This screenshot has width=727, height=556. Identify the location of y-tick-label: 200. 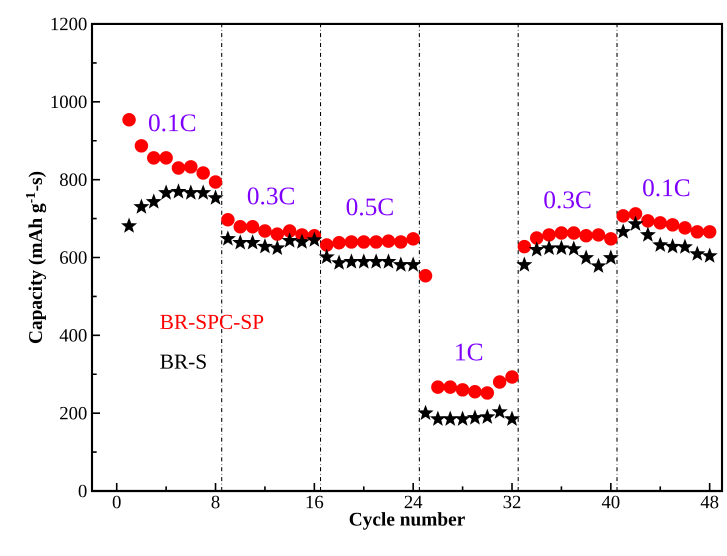
(73, 413).